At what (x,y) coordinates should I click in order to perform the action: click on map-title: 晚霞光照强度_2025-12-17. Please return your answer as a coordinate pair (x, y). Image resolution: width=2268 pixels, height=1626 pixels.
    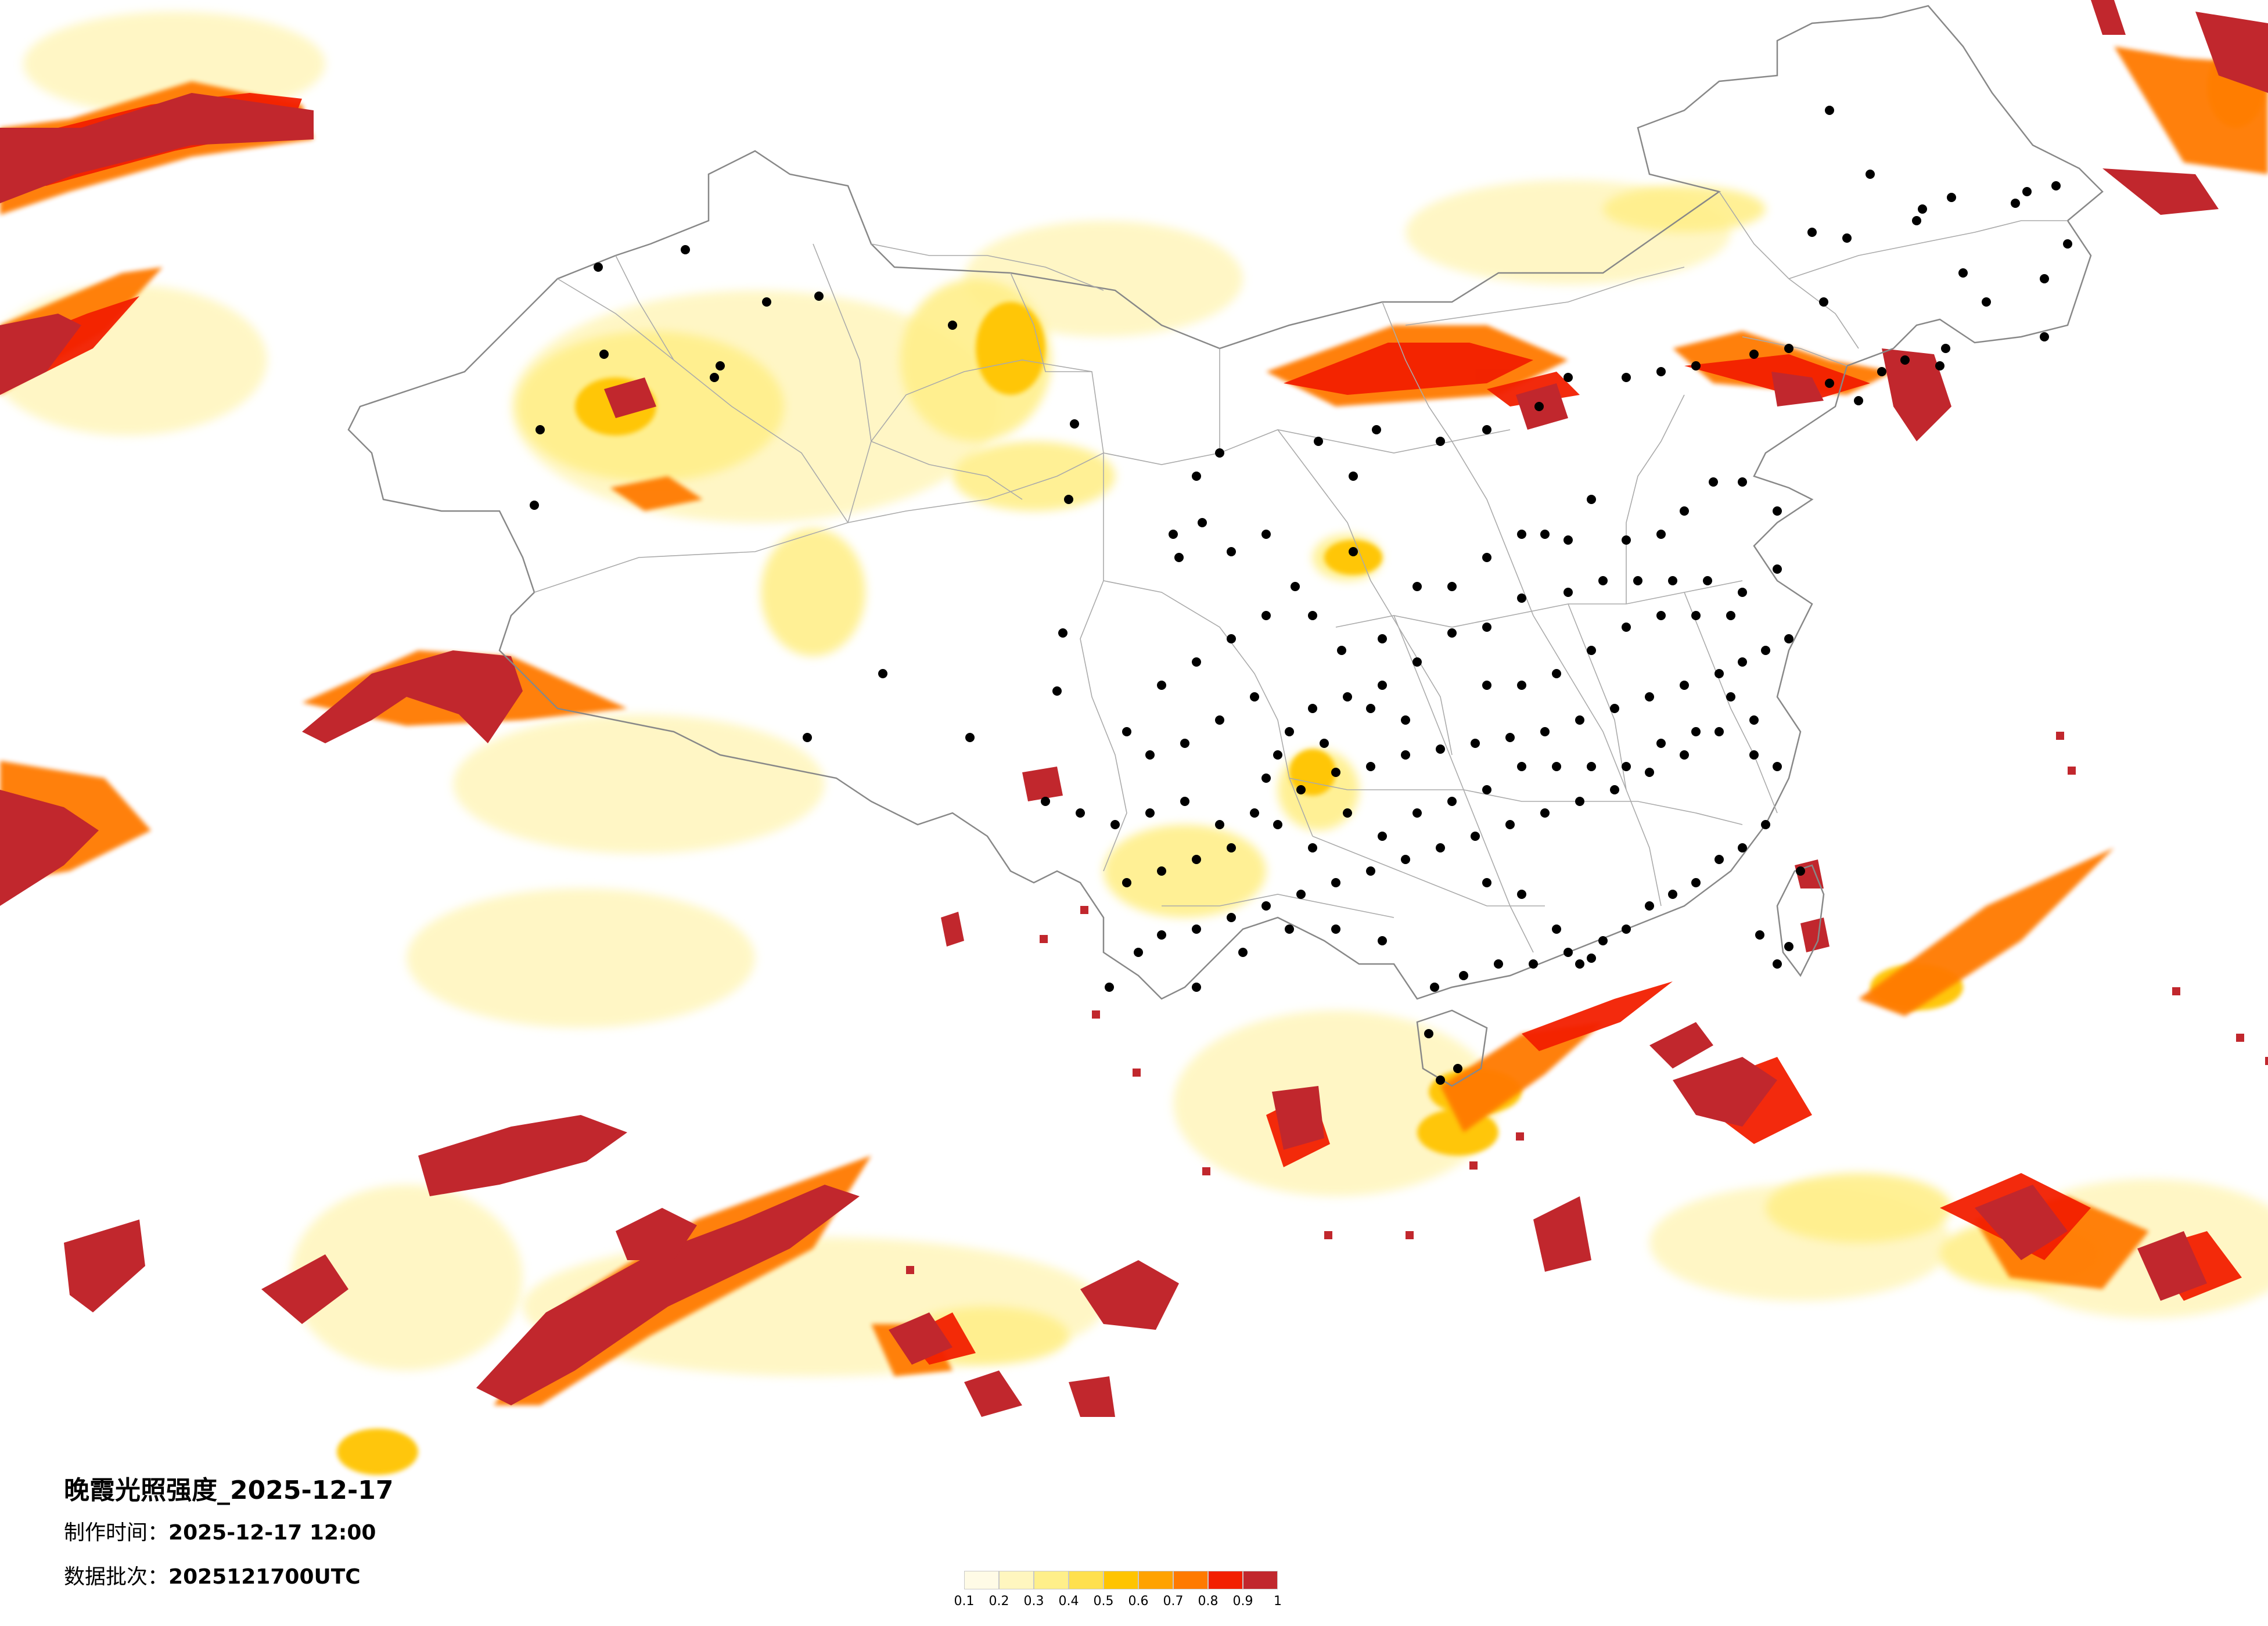
    Looking at the image, I should click on (229, 1490).